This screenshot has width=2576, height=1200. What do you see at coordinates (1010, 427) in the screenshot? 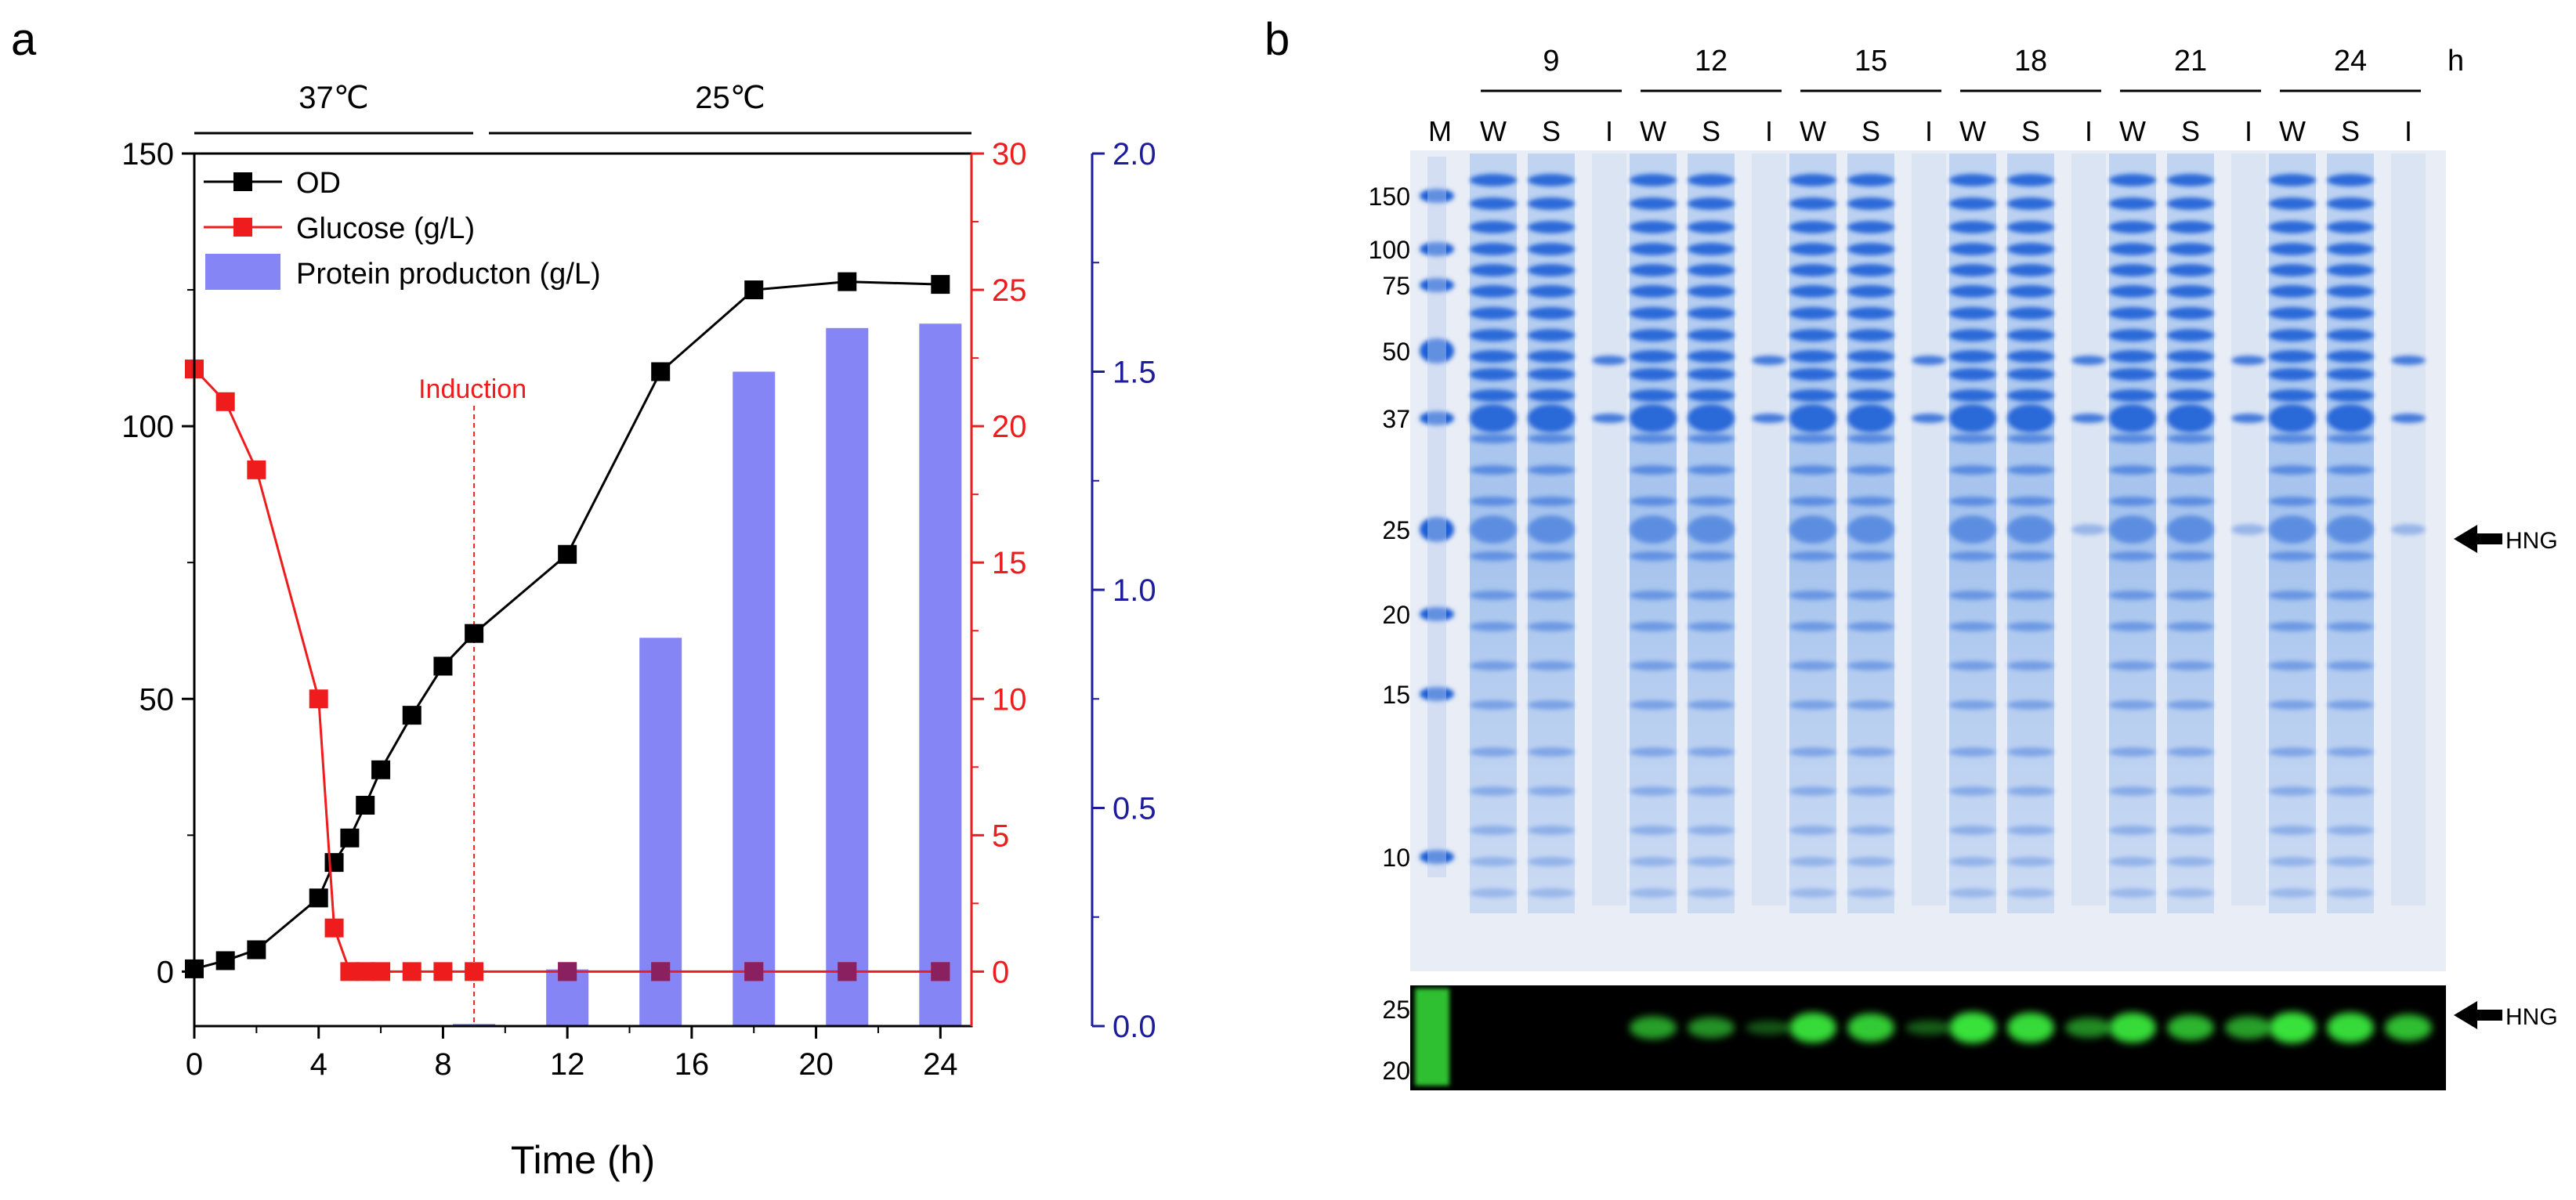
I see `y-right-glucose-tick-label: 20` at bounding box center [1010, 427].